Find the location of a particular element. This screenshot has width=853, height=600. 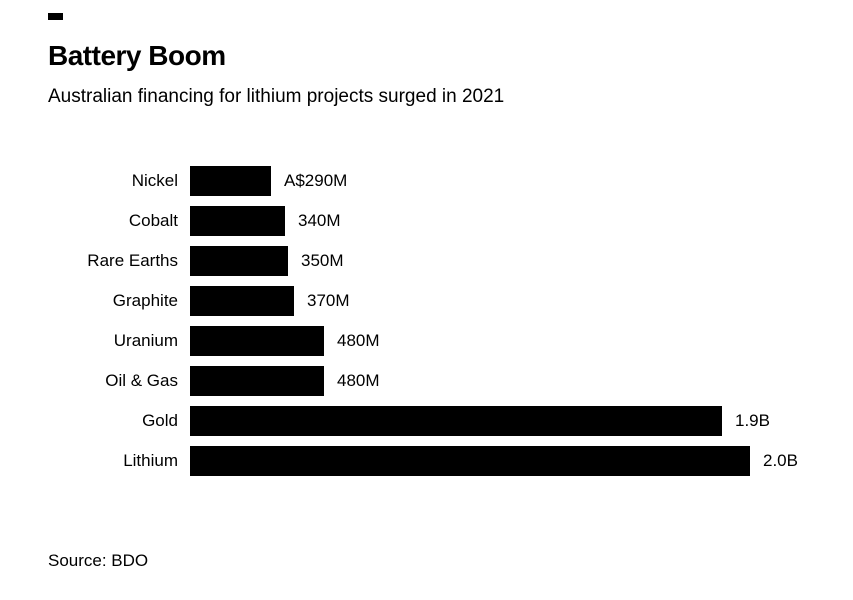

source-attribution: Source: BDO is located at coordinates (98, 560).